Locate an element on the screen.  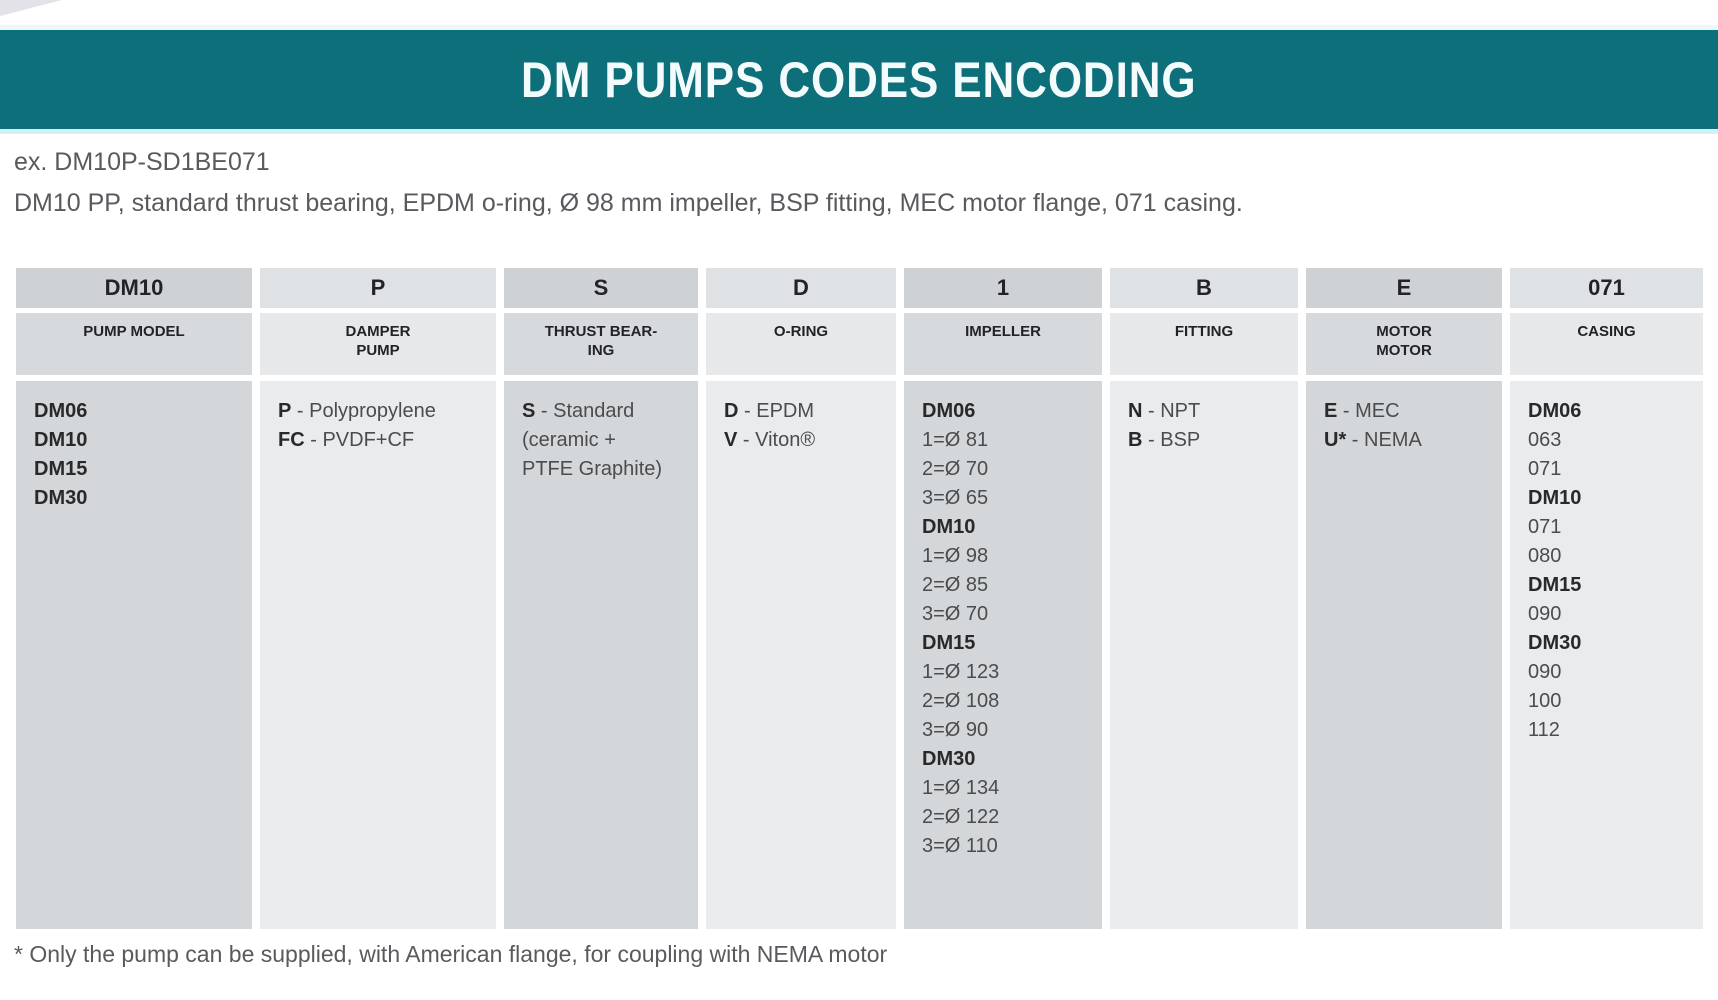
body-line: U* - NEMA is located at coordinates (1373, 440).